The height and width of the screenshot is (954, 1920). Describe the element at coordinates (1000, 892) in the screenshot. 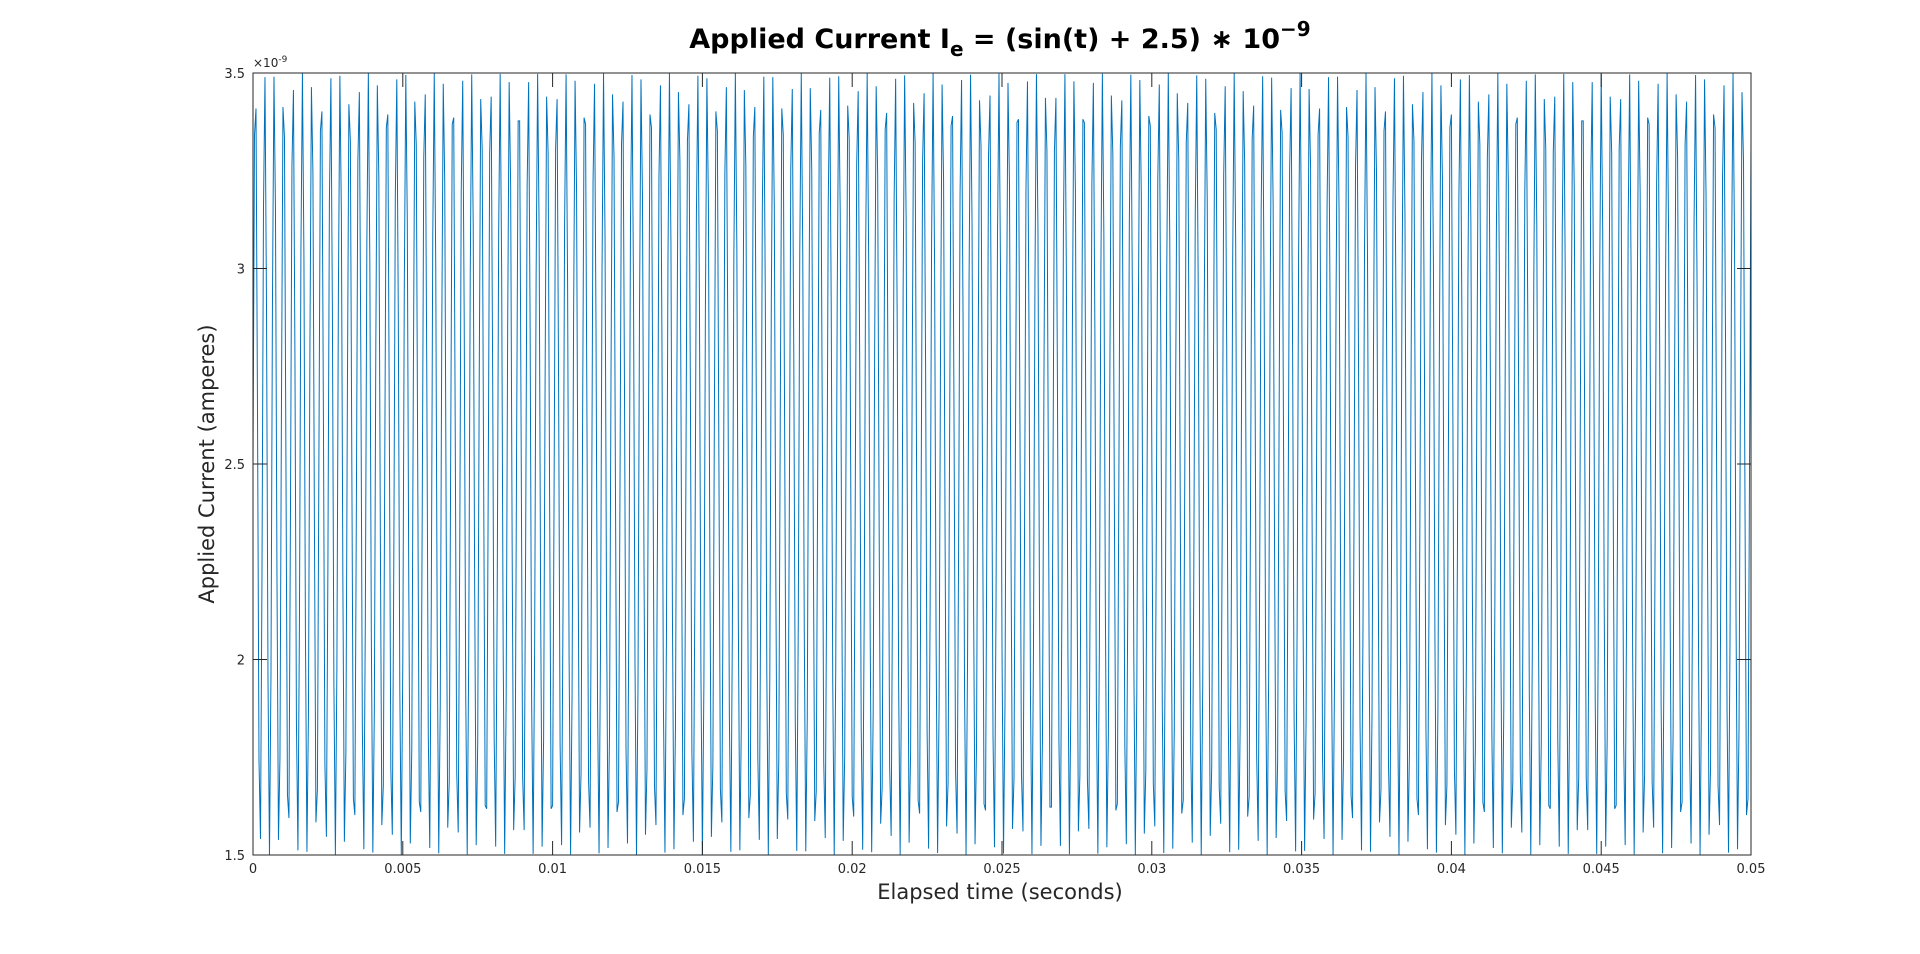

I see `x-axis-label: Elapsed time (seconds)` at that location.